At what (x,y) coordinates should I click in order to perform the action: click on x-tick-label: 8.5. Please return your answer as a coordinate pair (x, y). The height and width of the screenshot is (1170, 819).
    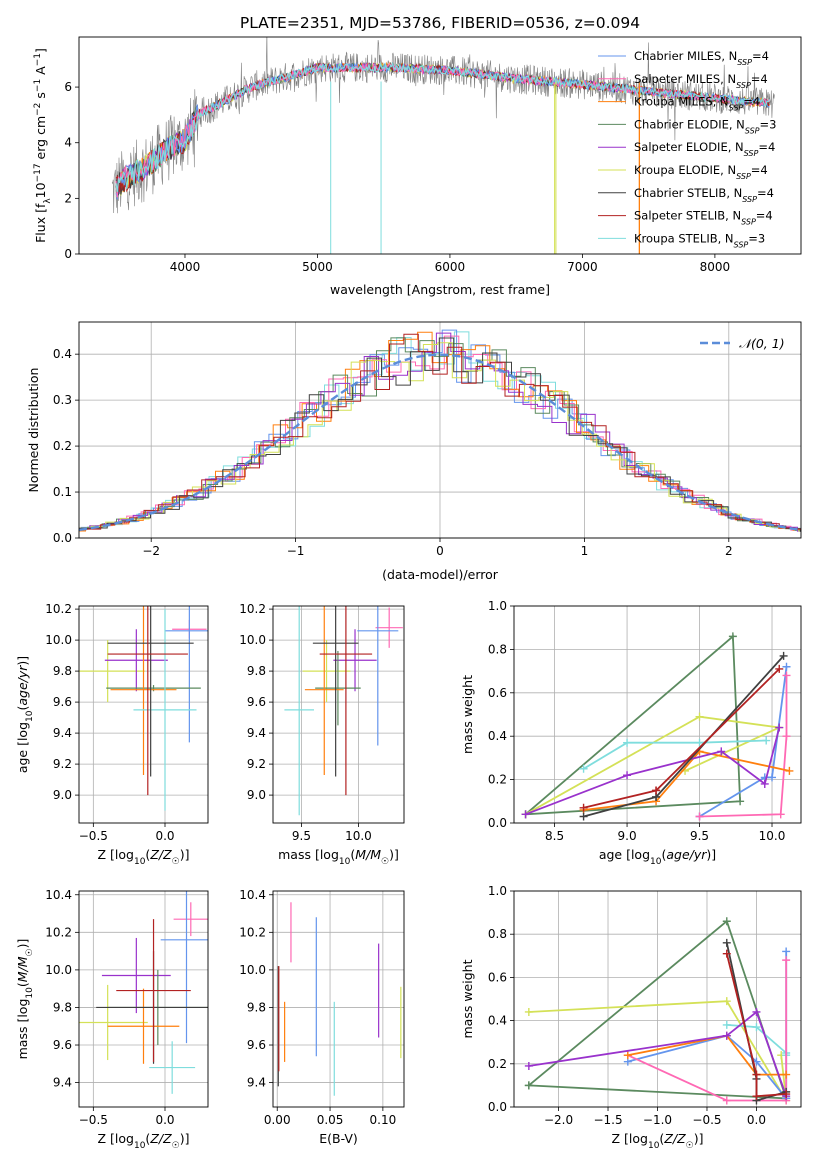
    Looking at the image, I should click on (554, 836).